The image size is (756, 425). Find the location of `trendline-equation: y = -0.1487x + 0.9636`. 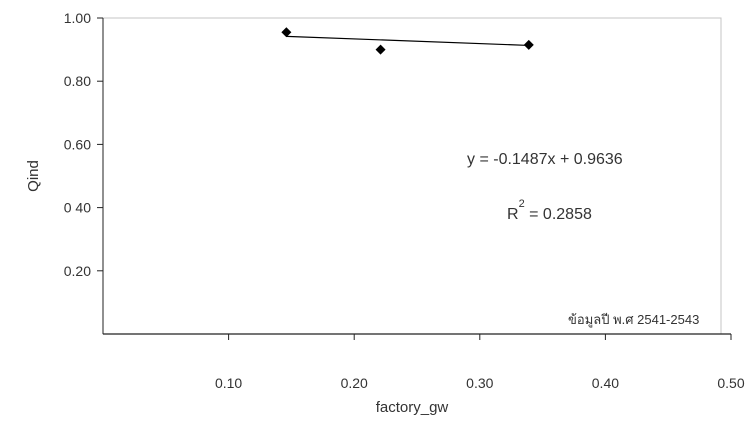

trendline-equation: y = -0.1487x + 0.9636 is located at coordinates (545, 159).